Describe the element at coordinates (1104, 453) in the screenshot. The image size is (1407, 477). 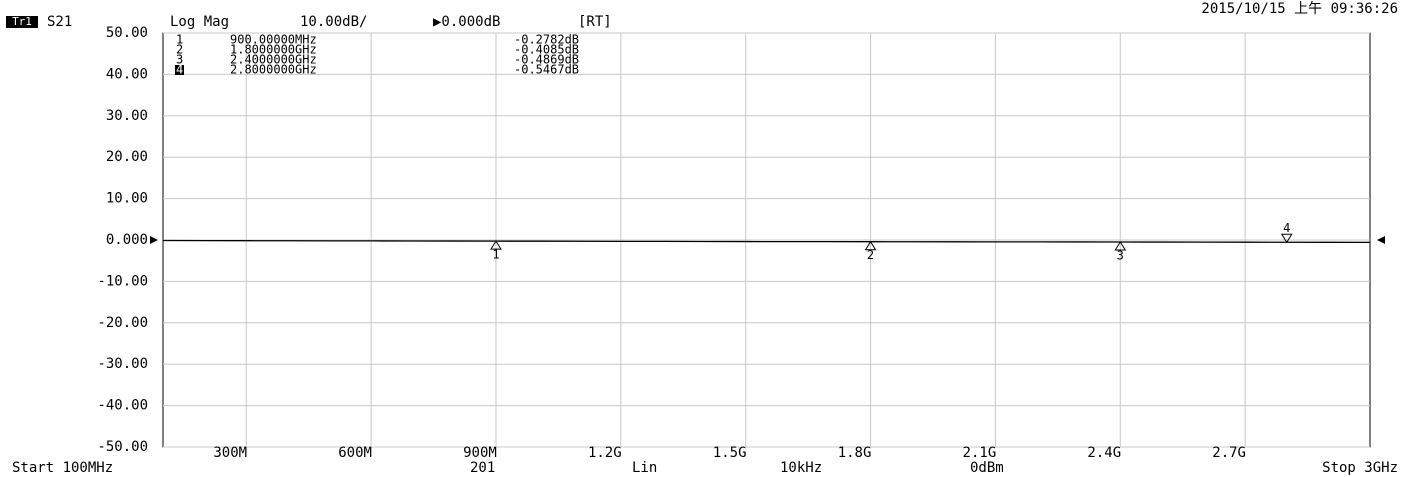
I see `x-tick-label: 2.4G` at that location.